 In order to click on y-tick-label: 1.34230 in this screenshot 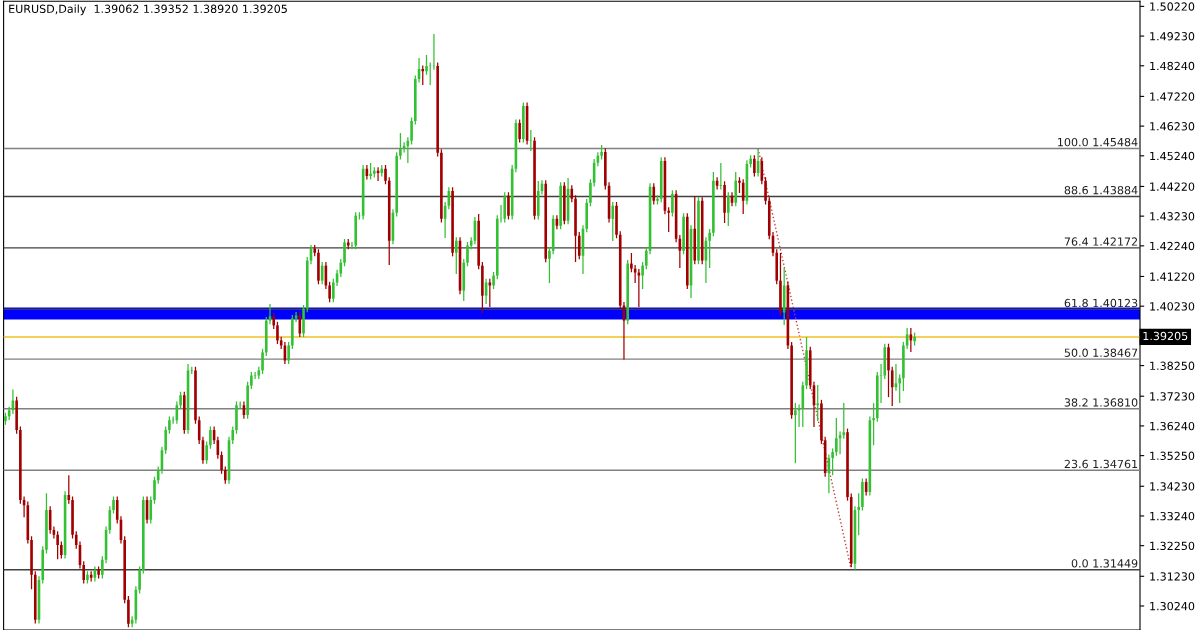, I will do `click(1172, 486)`.